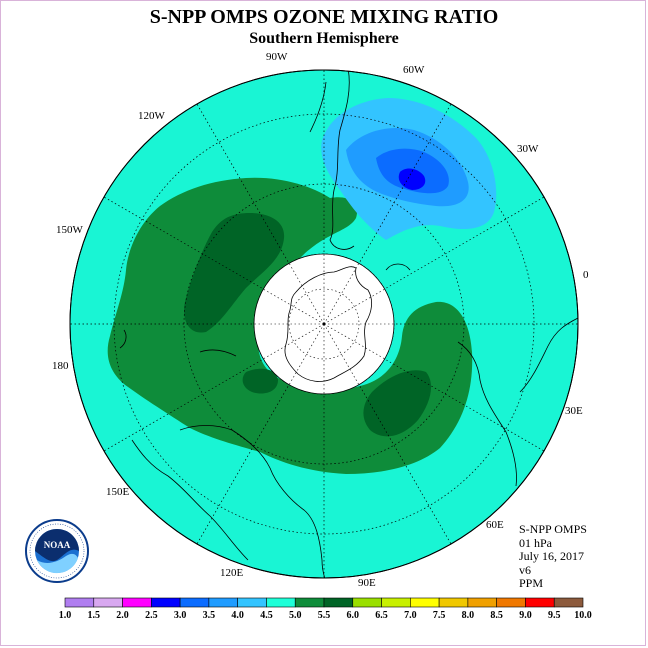 This screenshot has width=648, height=648. I want to click on colorbar-tick-label: 1.0, so click(65, 615).